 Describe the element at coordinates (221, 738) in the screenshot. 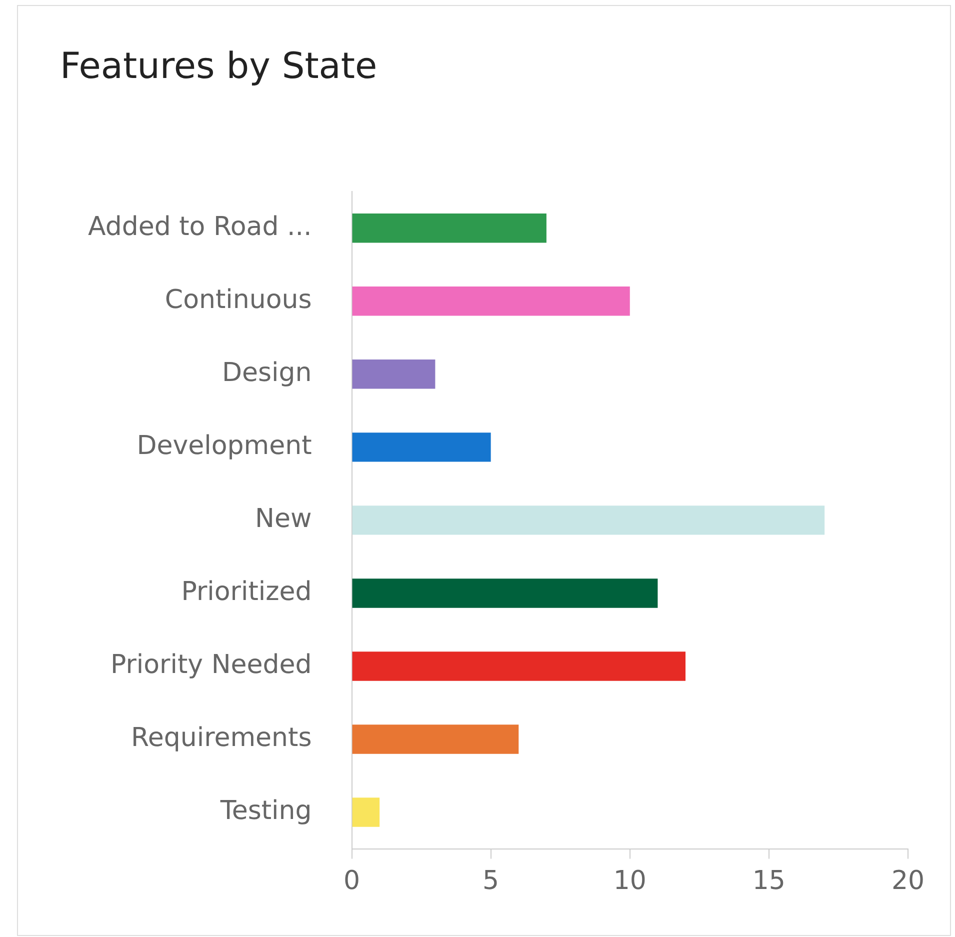

I see `y-tick-label: Requirements` at that location.